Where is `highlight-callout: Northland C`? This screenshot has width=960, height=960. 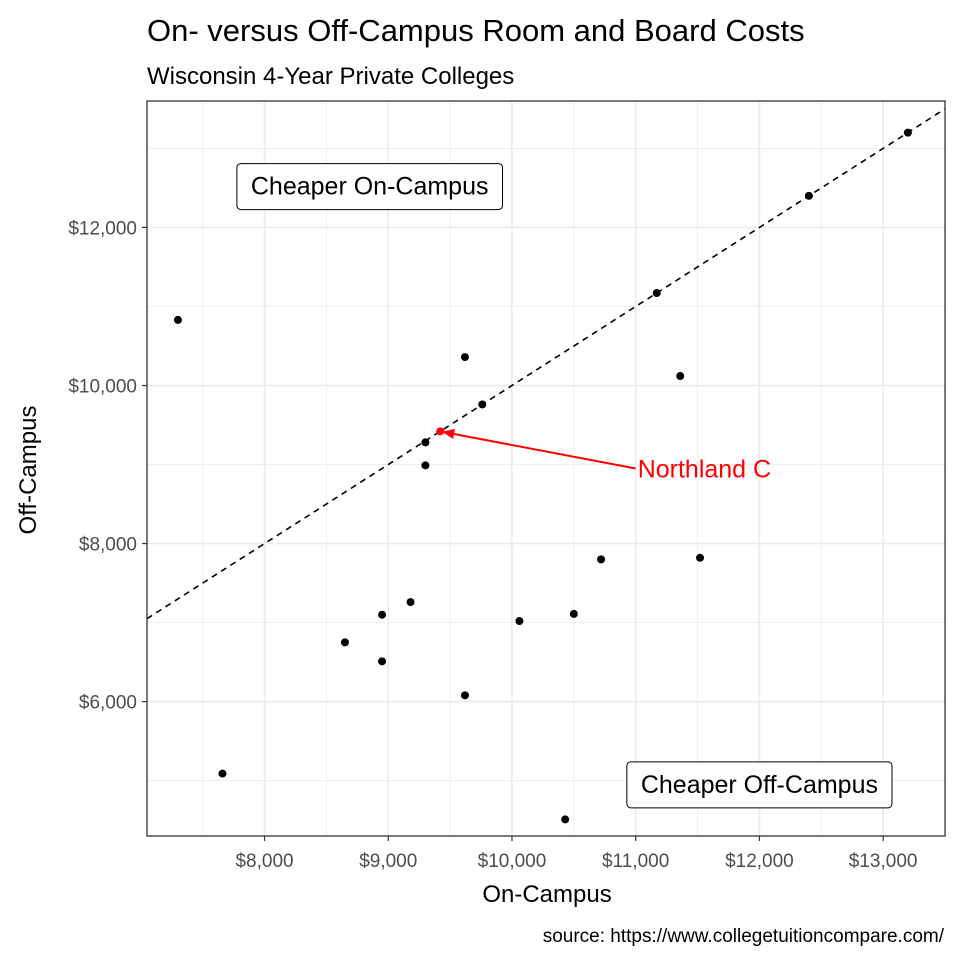
highlight-callout: Northland C is located at coordinates (603, 455).